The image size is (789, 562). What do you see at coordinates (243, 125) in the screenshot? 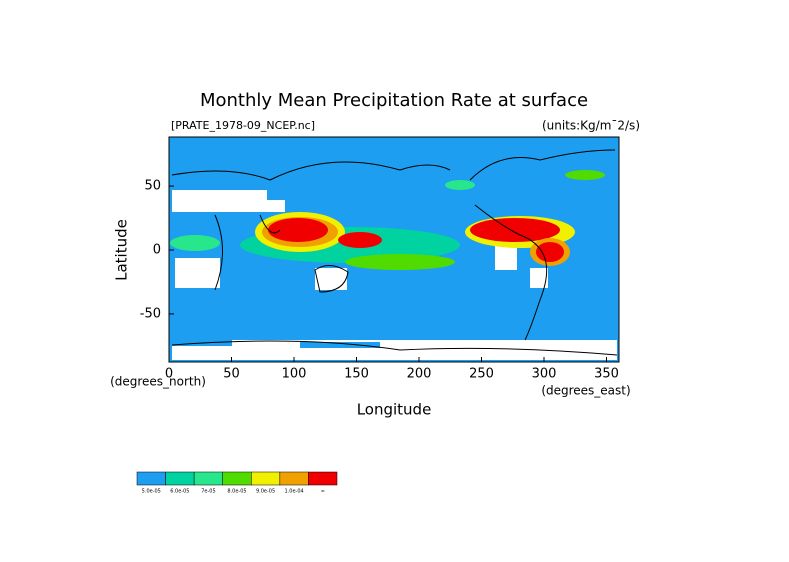
I see `file-label: [PRATE_1978-09_NCEP.nc]` at bounding box center [243, 125].